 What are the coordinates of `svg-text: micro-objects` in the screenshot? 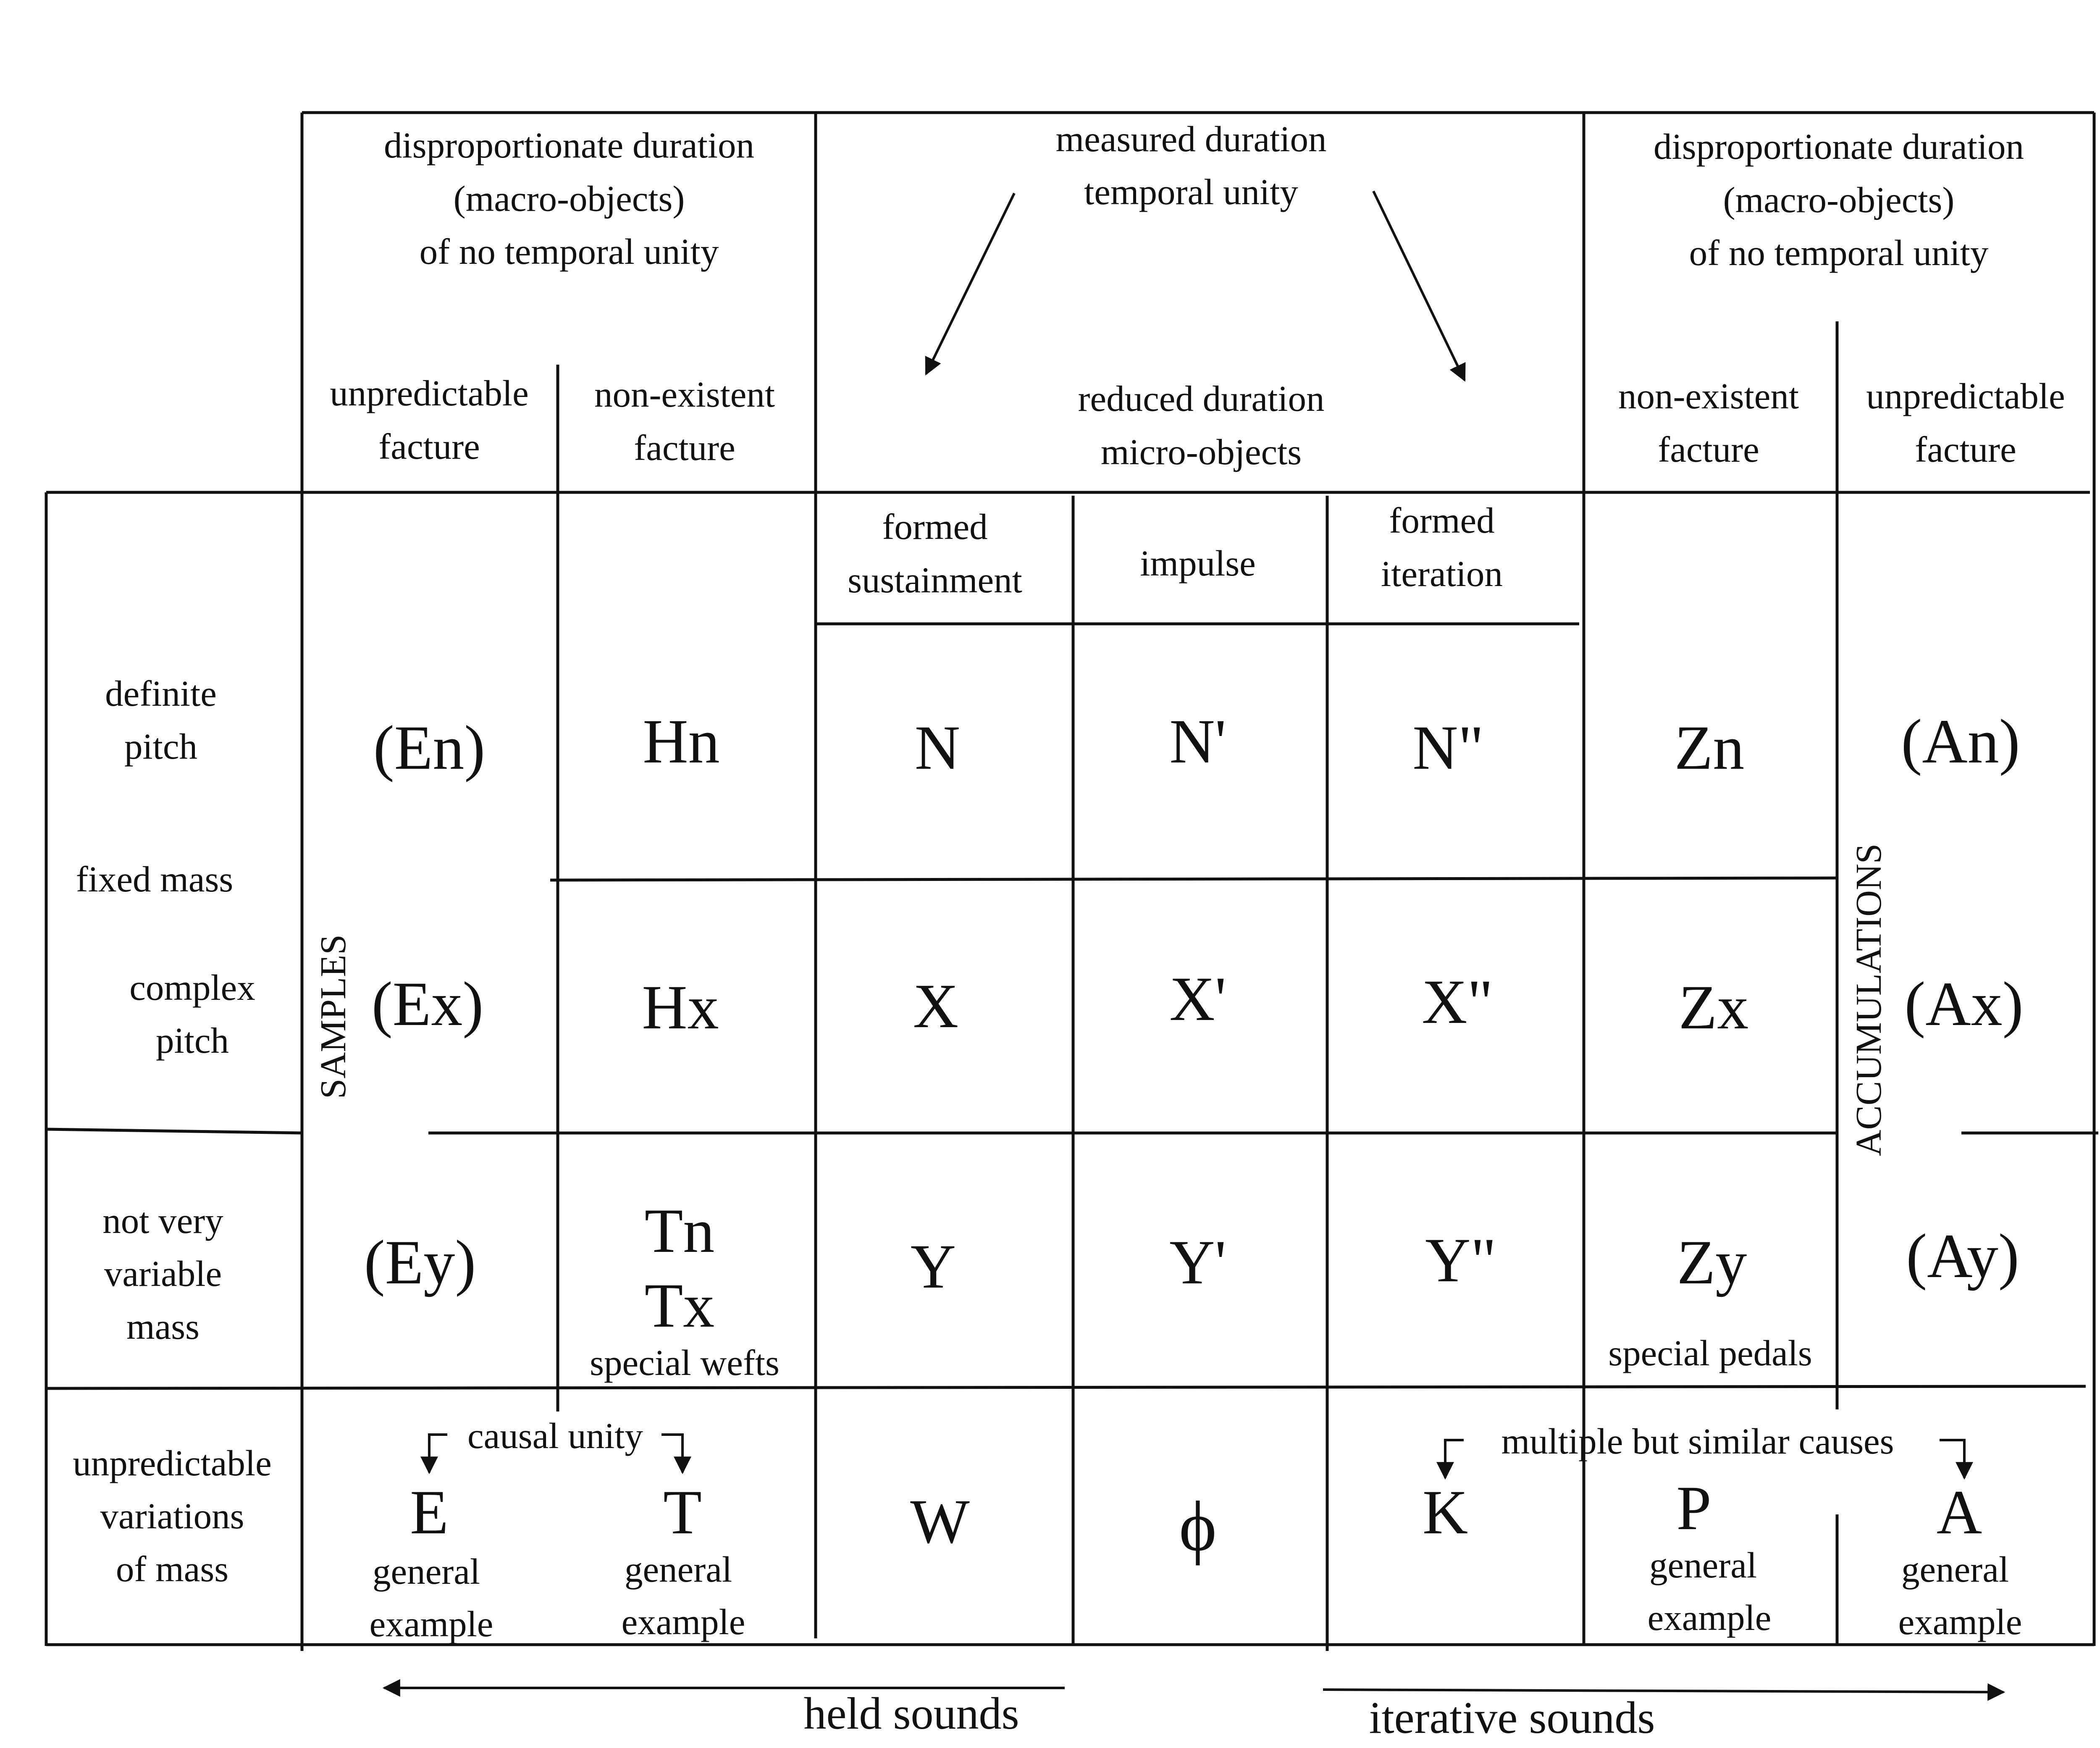 It's located at (1201, 452).